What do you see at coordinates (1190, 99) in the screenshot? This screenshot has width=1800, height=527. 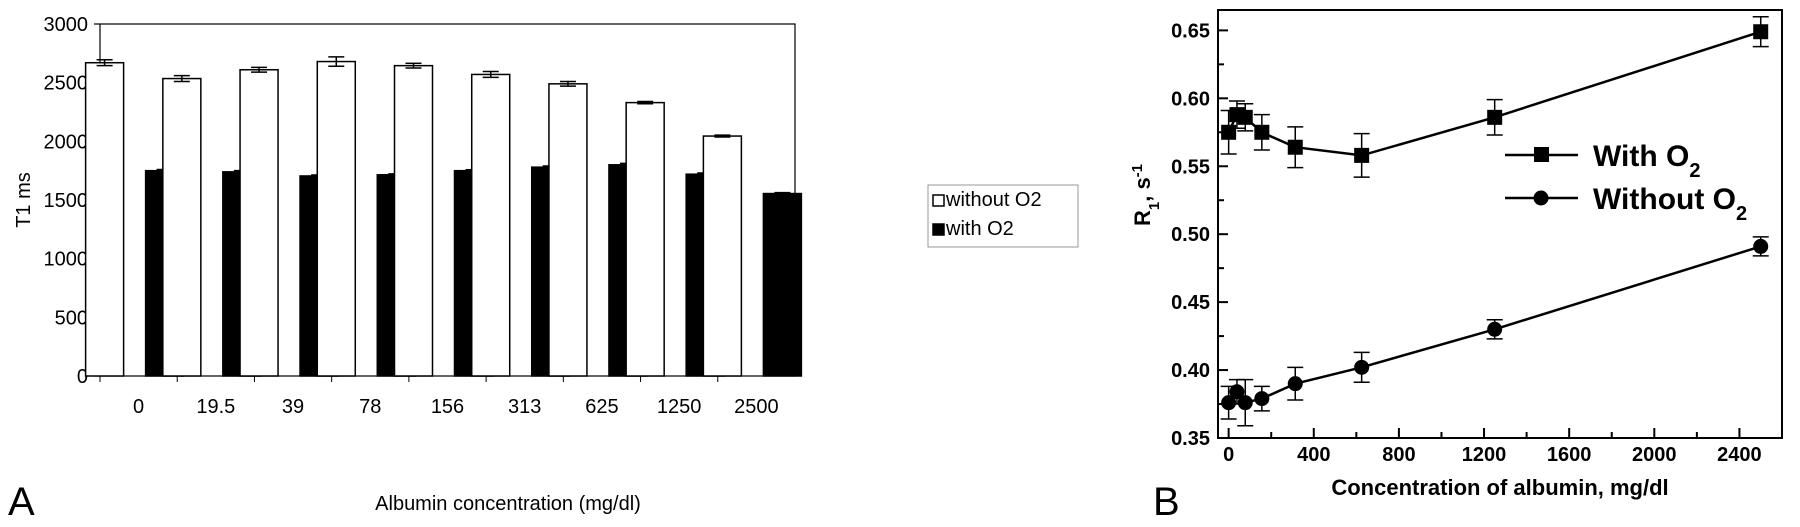 I see `y-tick-label: 0.60` at bounding box center [1190, 99].